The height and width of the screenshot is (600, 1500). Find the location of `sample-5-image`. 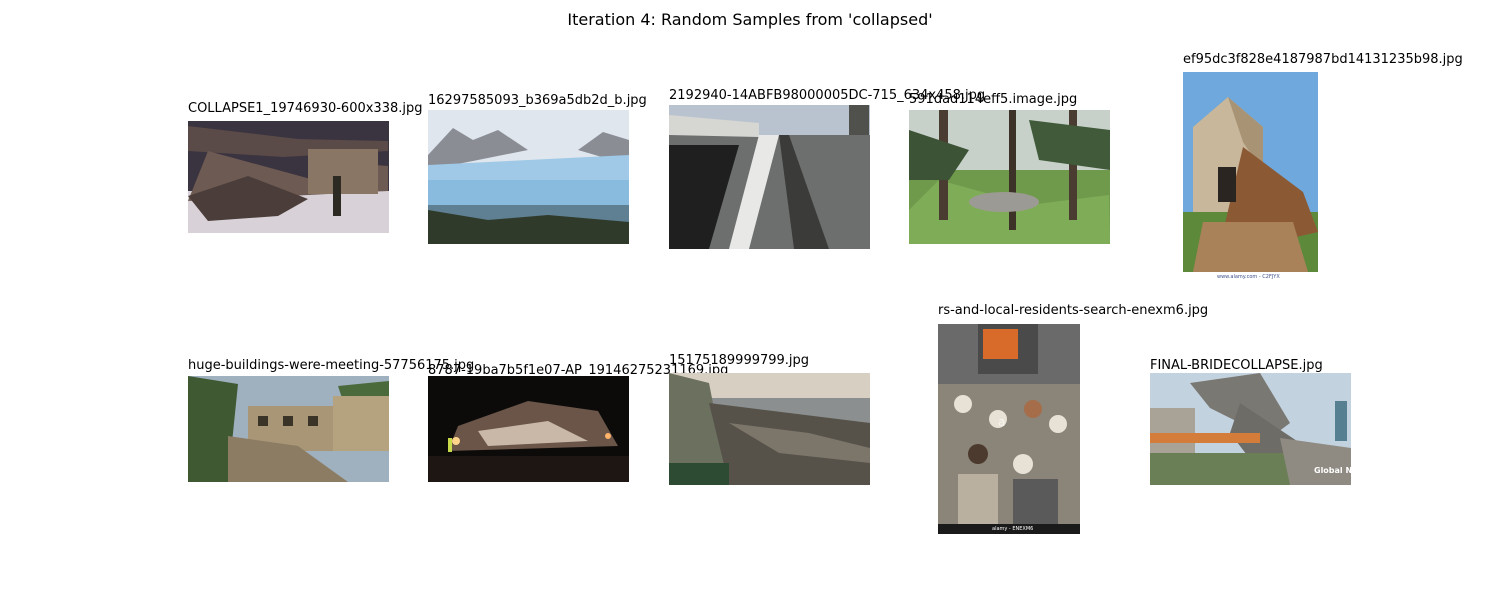

sample-5-image is located at coordinates (1250, 177).